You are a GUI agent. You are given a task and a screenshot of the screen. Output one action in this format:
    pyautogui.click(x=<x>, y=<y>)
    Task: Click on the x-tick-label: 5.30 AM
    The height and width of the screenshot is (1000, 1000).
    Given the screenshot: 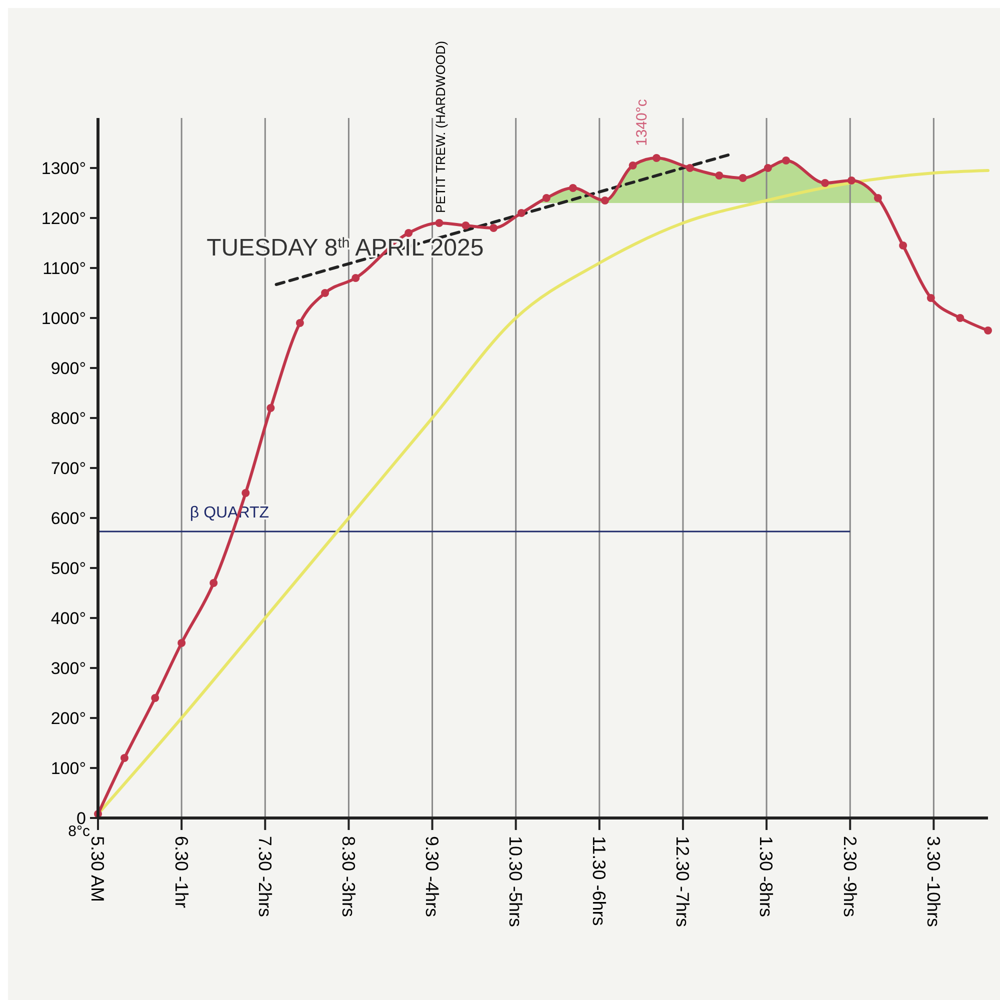 What is the action you would take?
    pyautogui.click(x=98, y=869)
    